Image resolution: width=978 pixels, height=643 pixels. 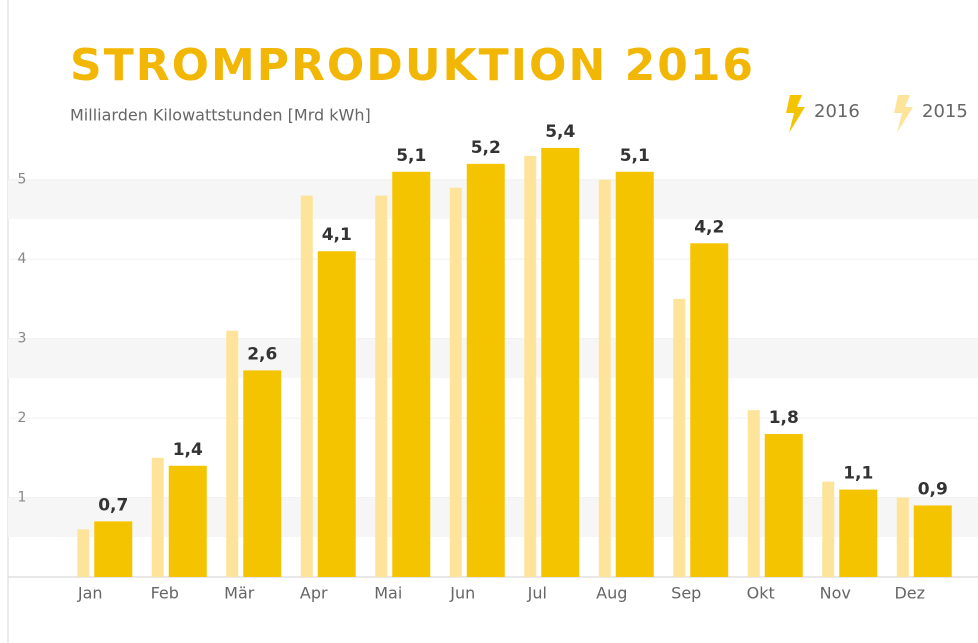 I want to click on data-label: 1,4, so click(x=188, y=450).